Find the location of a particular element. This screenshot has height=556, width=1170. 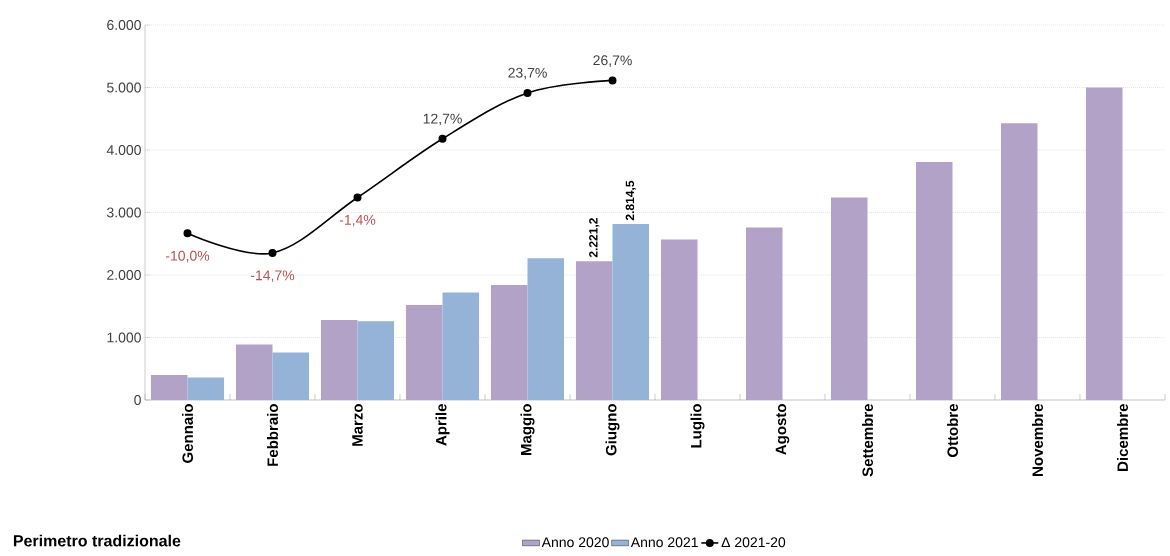

x-tick-label: Aprile is located at coordinates (442, 425).